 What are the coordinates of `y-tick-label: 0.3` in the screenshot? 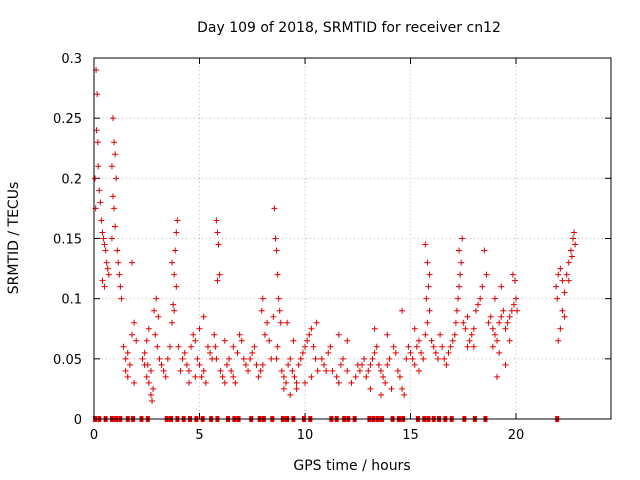 It's located at (71, 59).